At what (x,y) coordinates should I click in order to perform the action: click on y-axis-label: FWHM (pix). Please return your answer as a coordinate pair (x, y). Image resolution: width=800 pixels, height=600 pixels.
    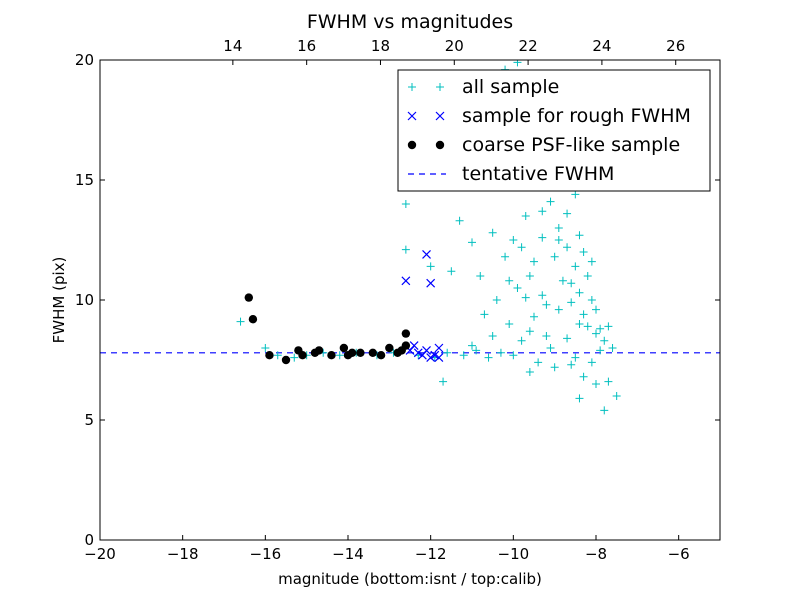
    Looking at the image, I should click on (59, 300).